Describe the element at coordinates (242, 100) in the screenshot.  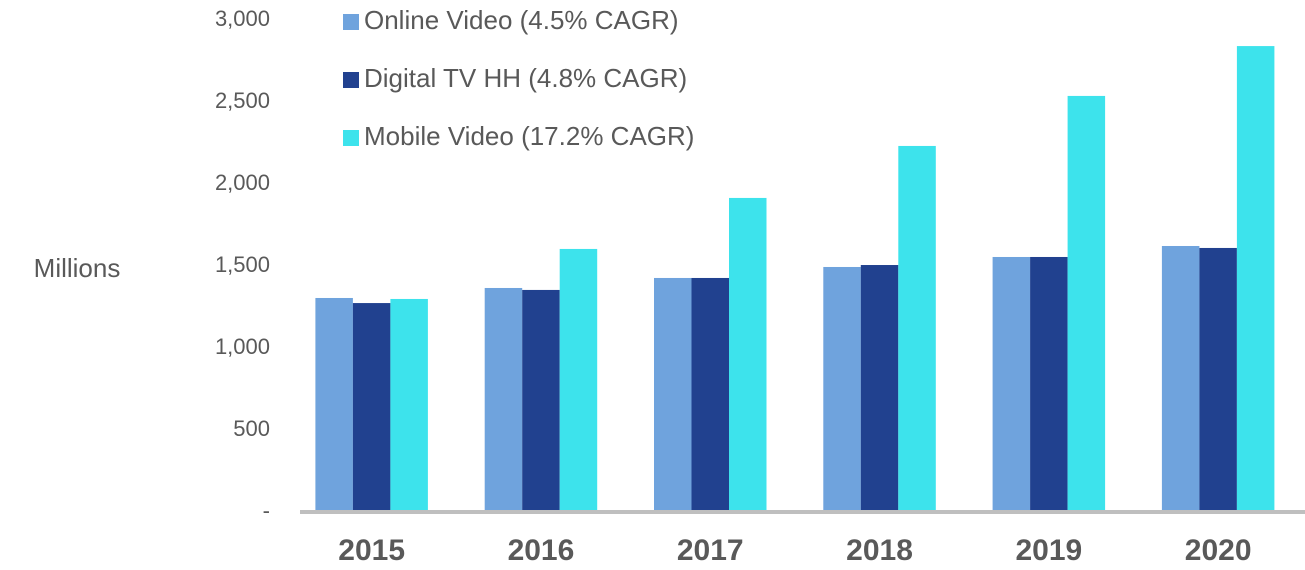
I see `y-tick-label: 2,500` at that location.